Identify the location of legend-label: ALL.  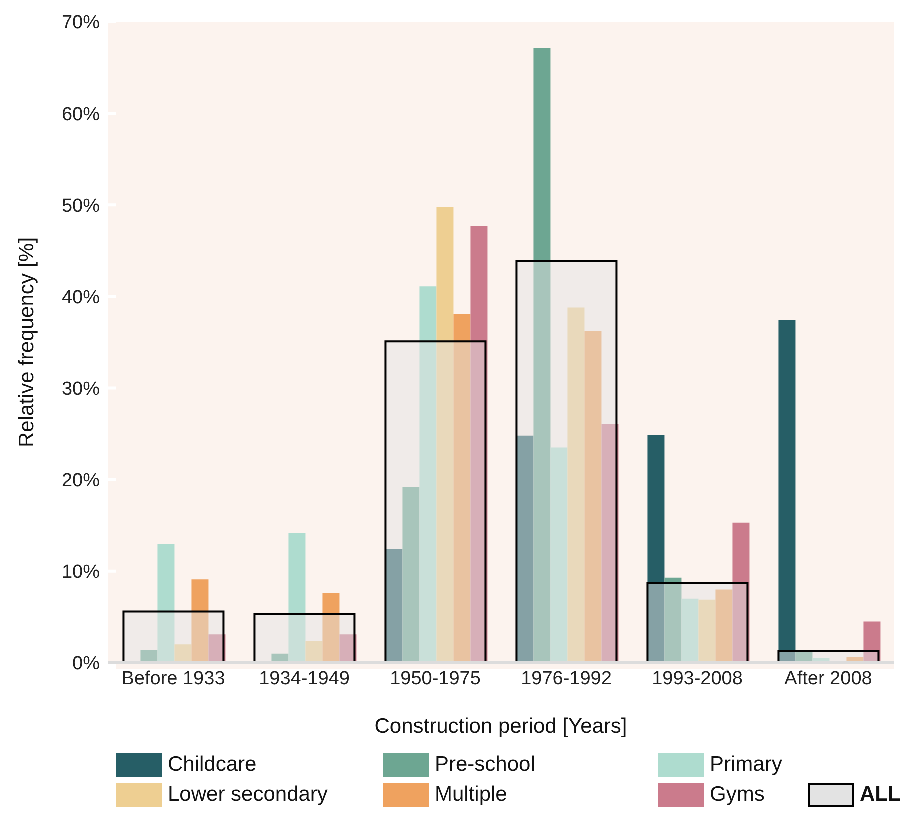
(880, 795).